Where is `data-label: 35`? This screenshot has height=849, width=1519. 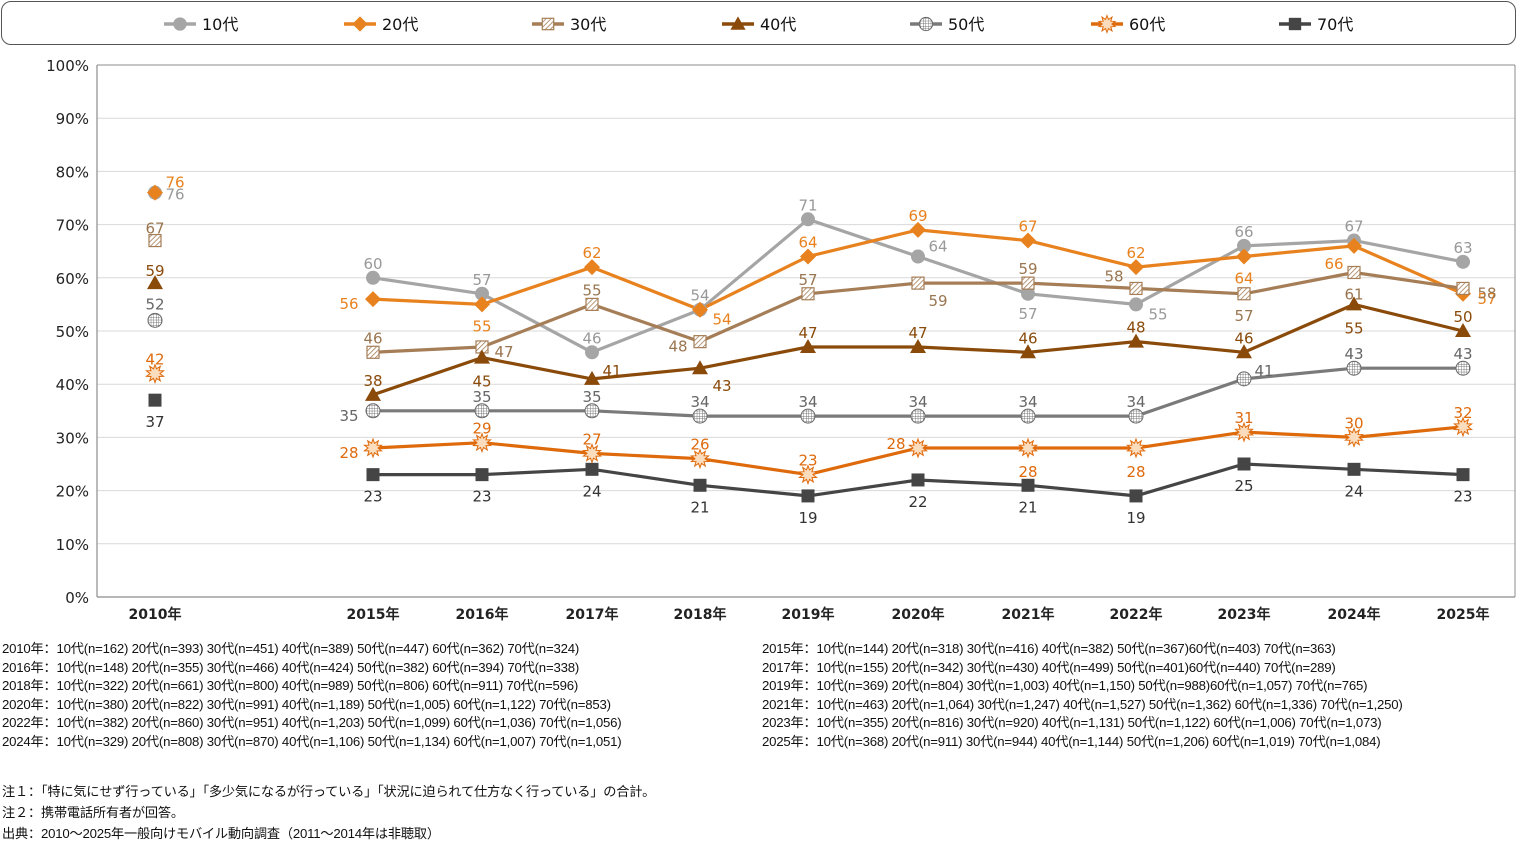 data-label: 35 is located at coordinates (348, 416).